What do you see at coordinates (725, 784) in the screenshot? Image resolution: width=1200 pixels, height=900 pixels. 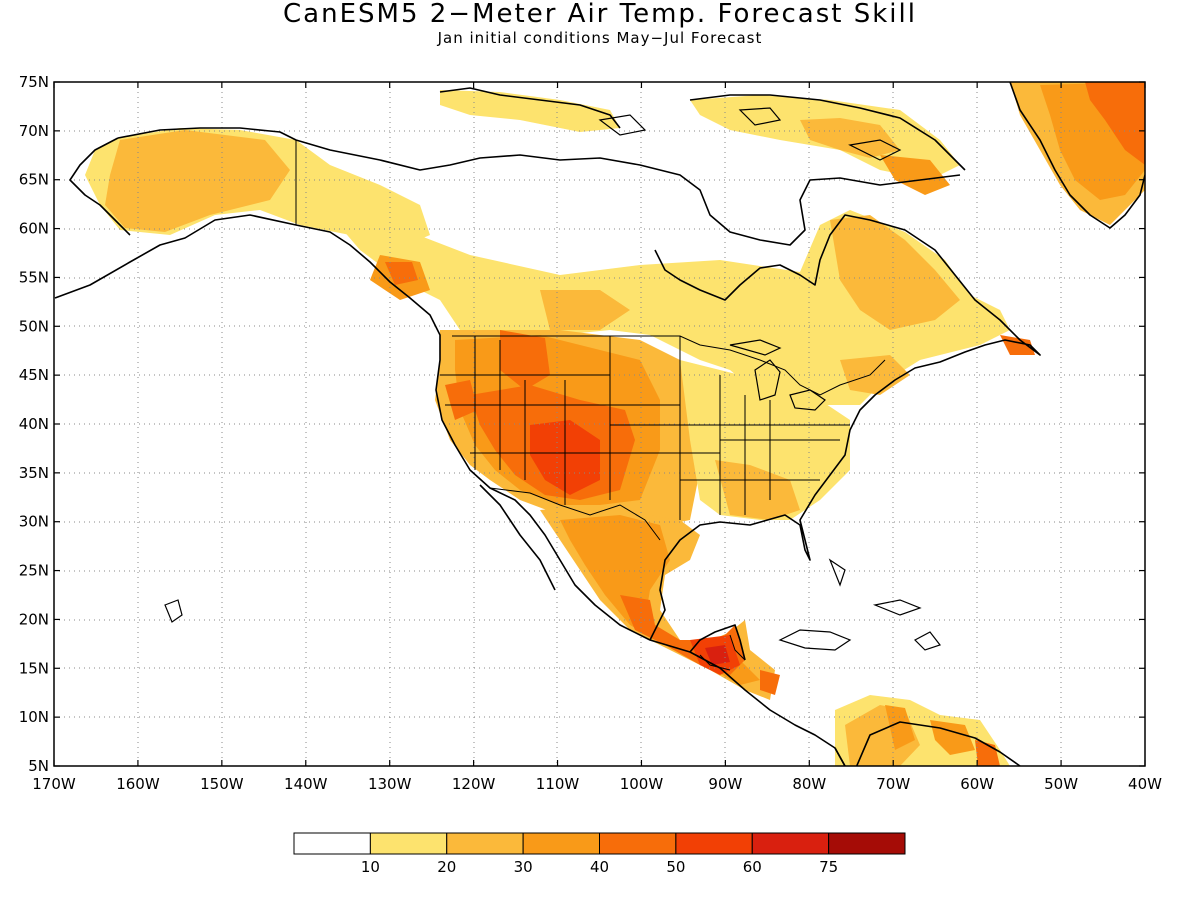 I see `lon-tick-label: 90W` at bounding box center [725, 784].